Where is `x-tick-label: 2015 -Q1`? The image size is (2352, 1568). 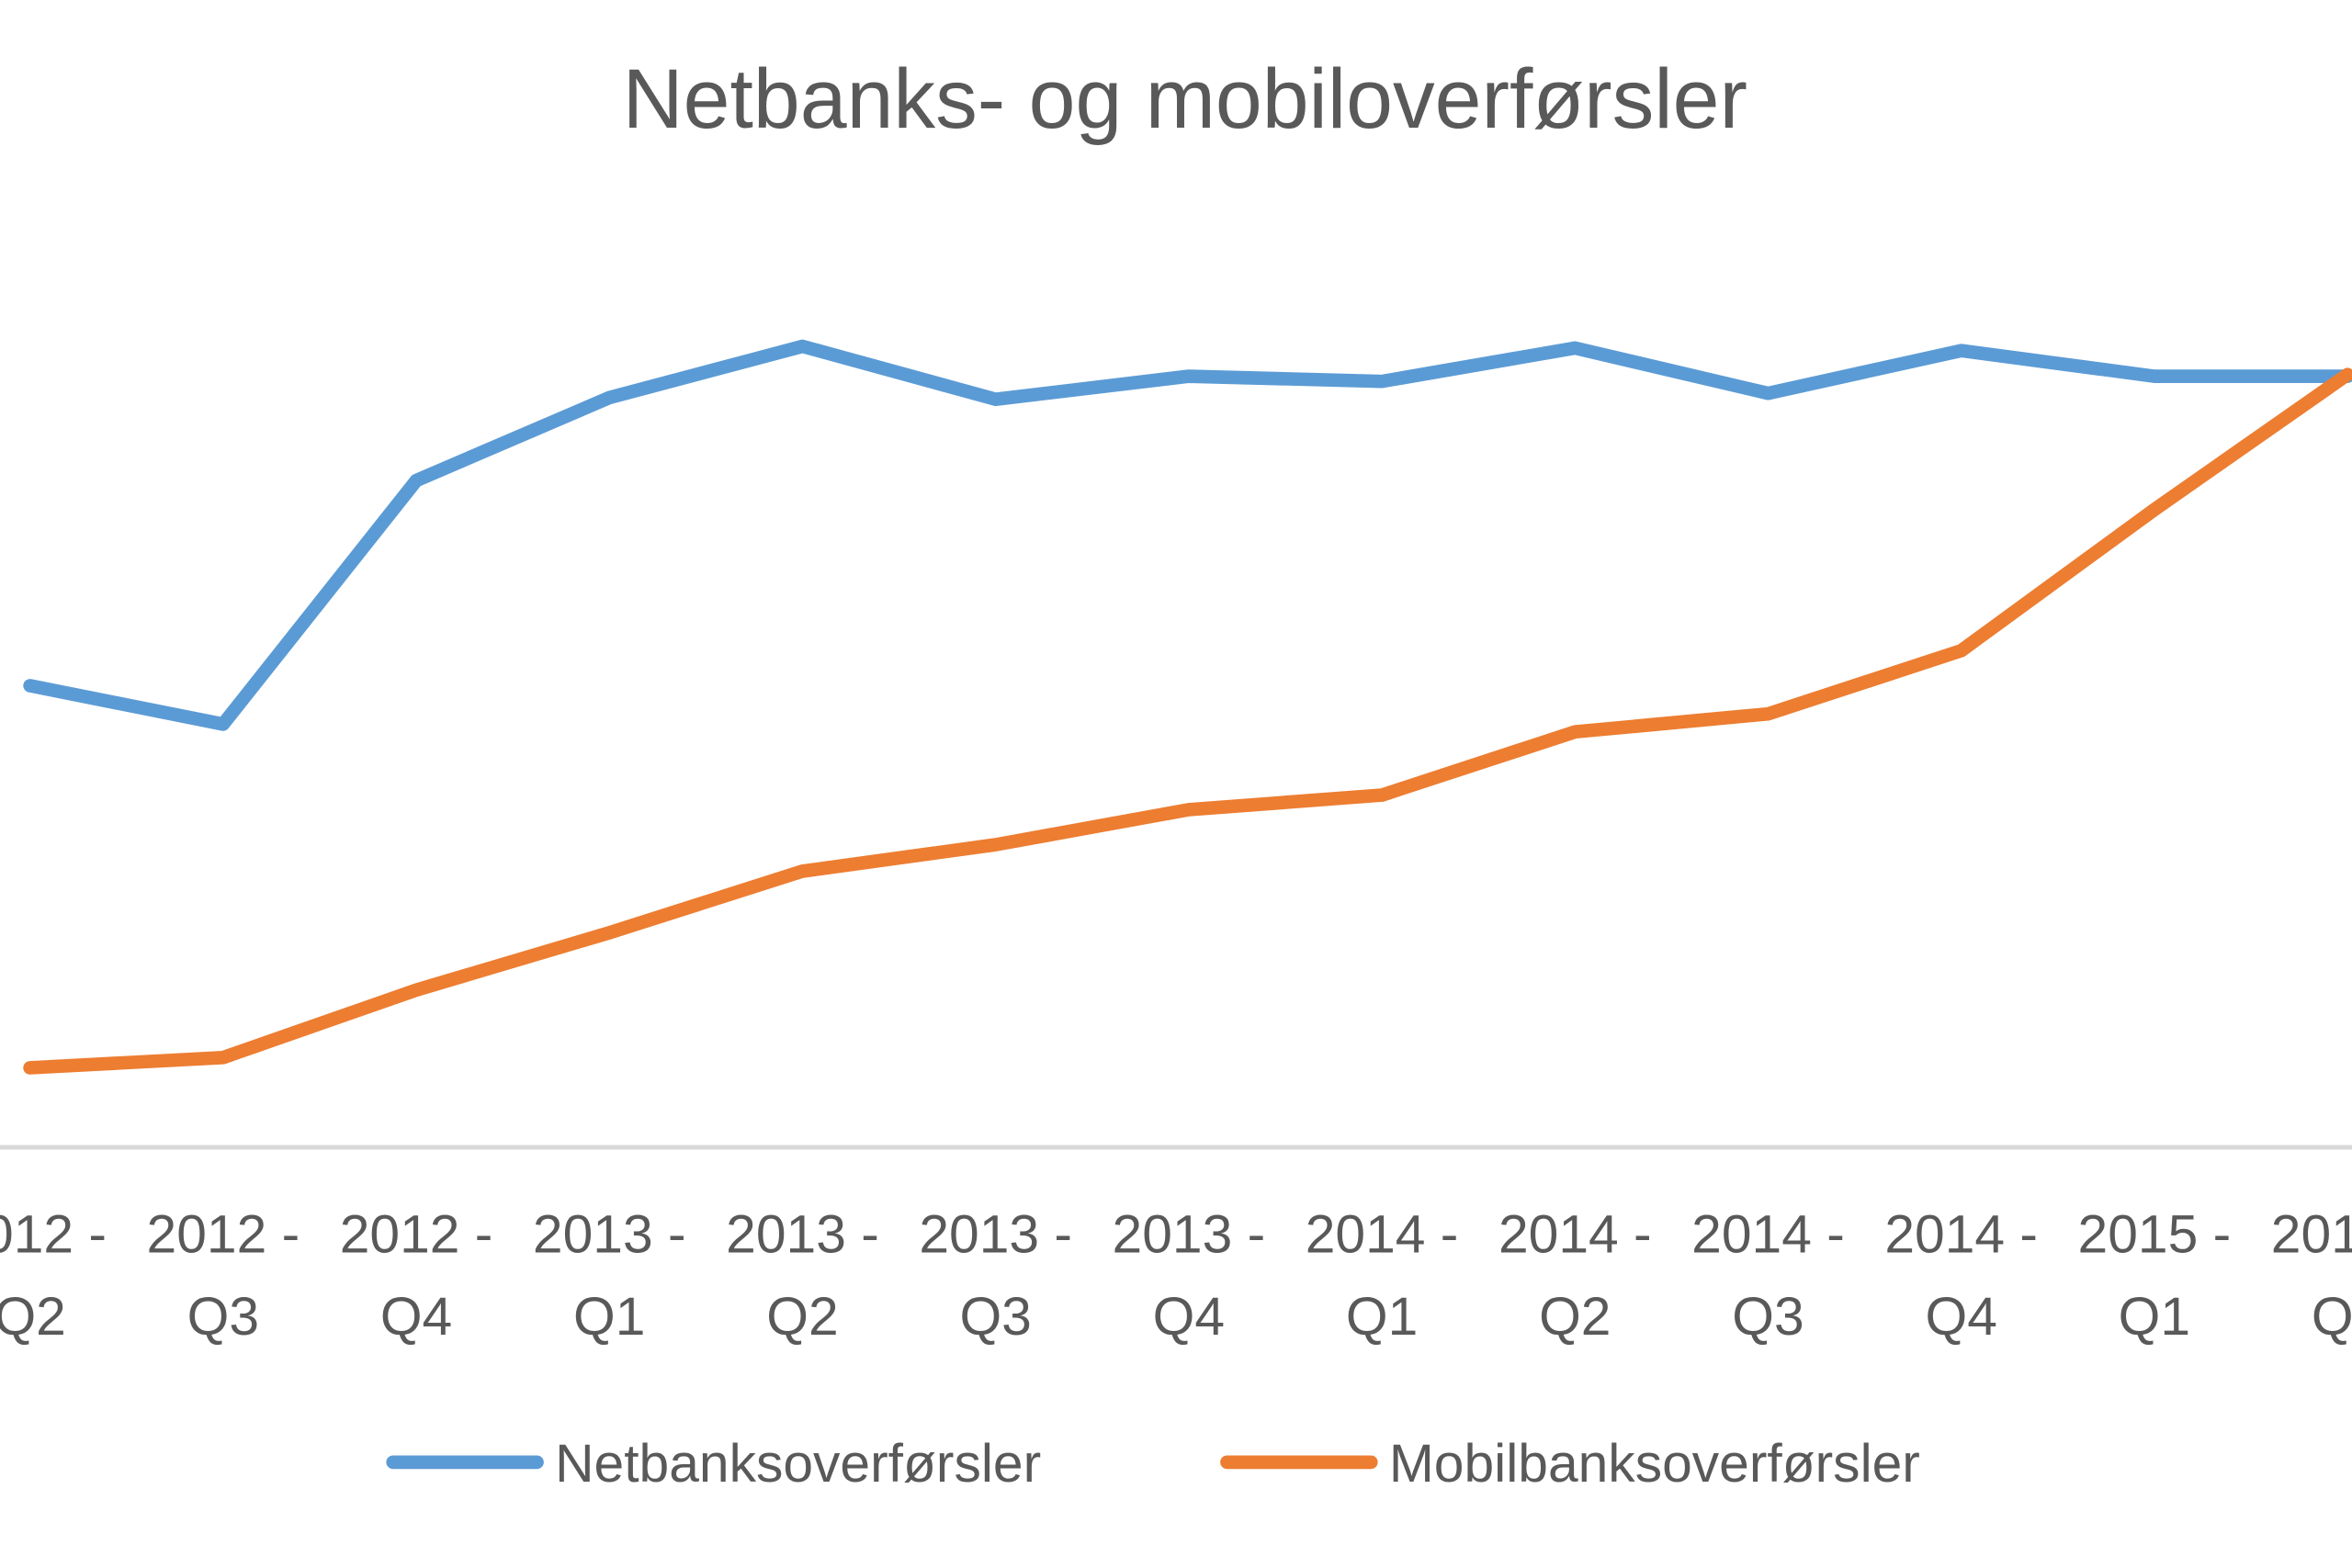 x-tick-label: 2015 -Q1 is located at coordinates (2155, 1276).